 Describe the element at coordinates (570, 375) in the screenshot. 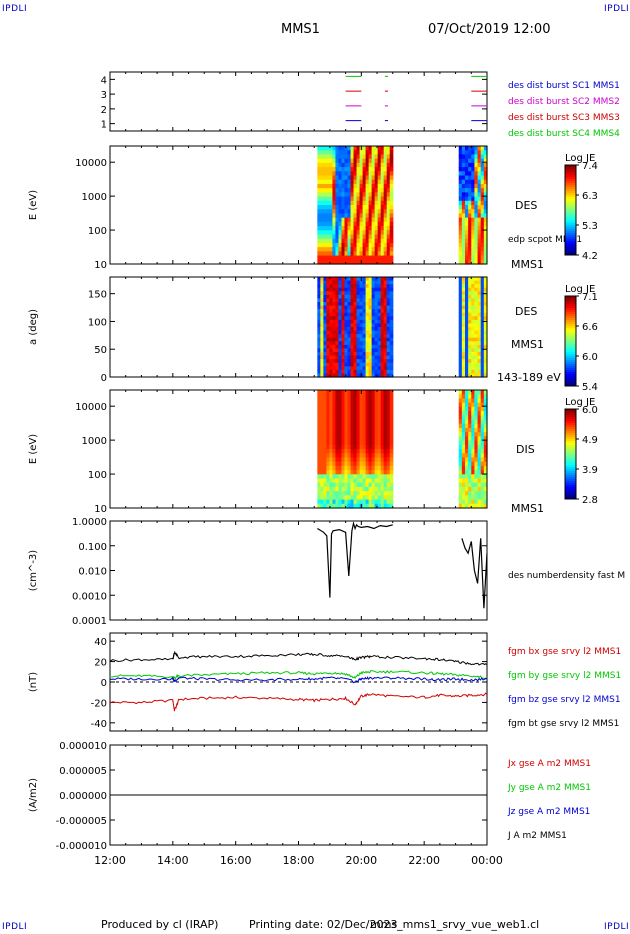

I see `colorbar-2-step` at that location.